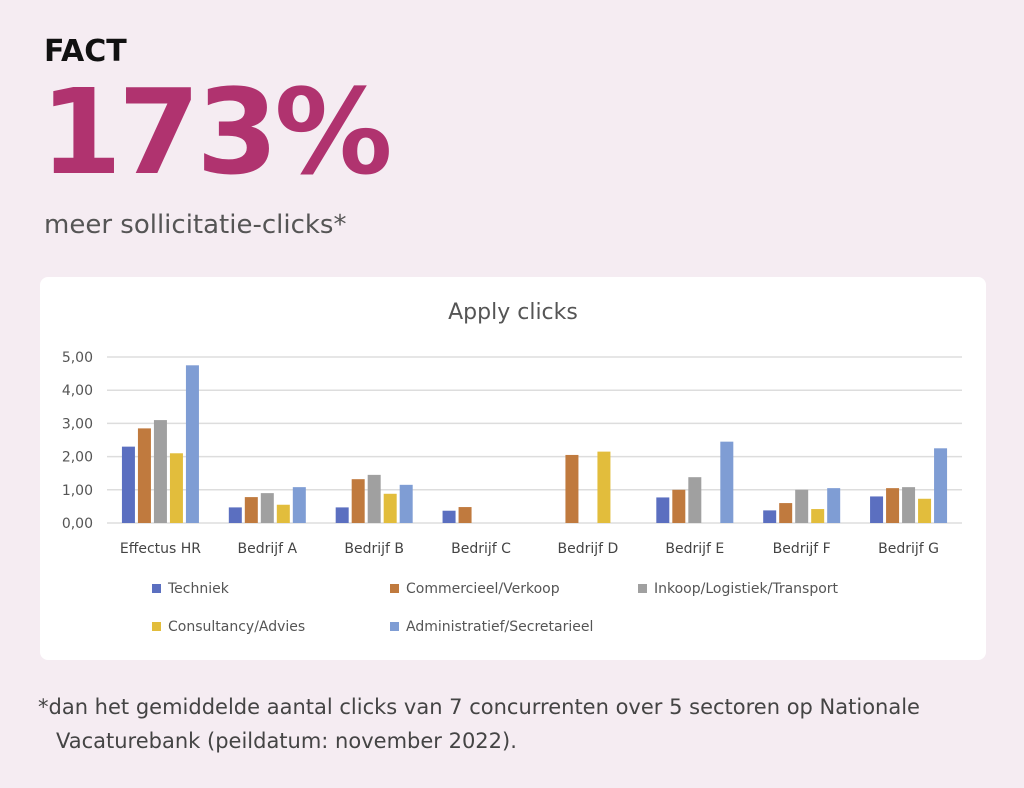  Describe the element at coordinates (588, 549) in the screenshot. I see `x-tick-label: Bedrijf D` at that location.